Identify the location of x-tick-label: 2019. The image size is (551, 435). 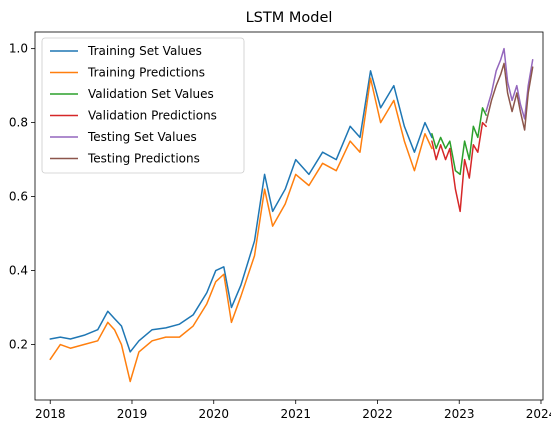
(132, 414).